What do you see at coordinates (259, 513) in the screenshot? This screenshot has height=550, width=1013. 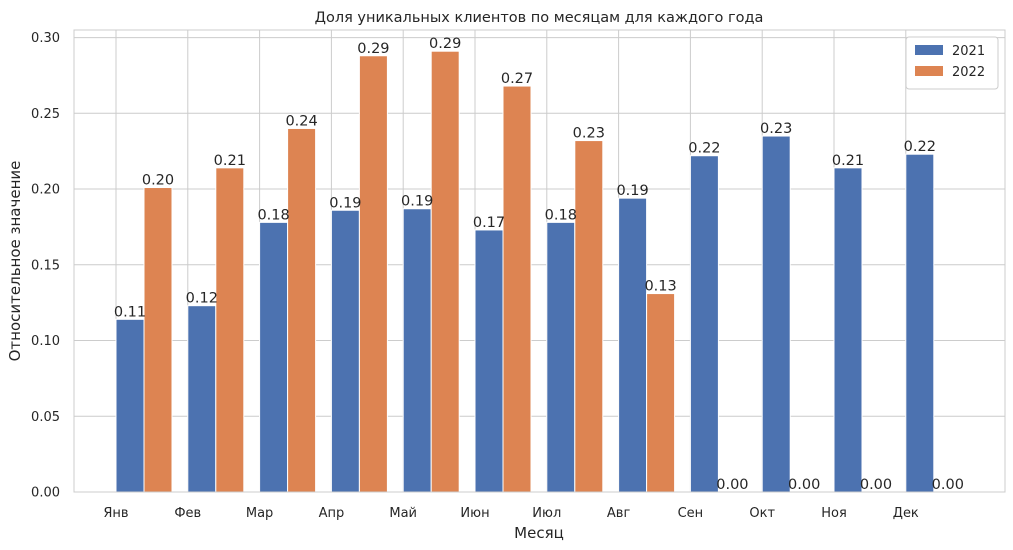 I see `x-tick-label: Мар` at bounding box center [259, 513].